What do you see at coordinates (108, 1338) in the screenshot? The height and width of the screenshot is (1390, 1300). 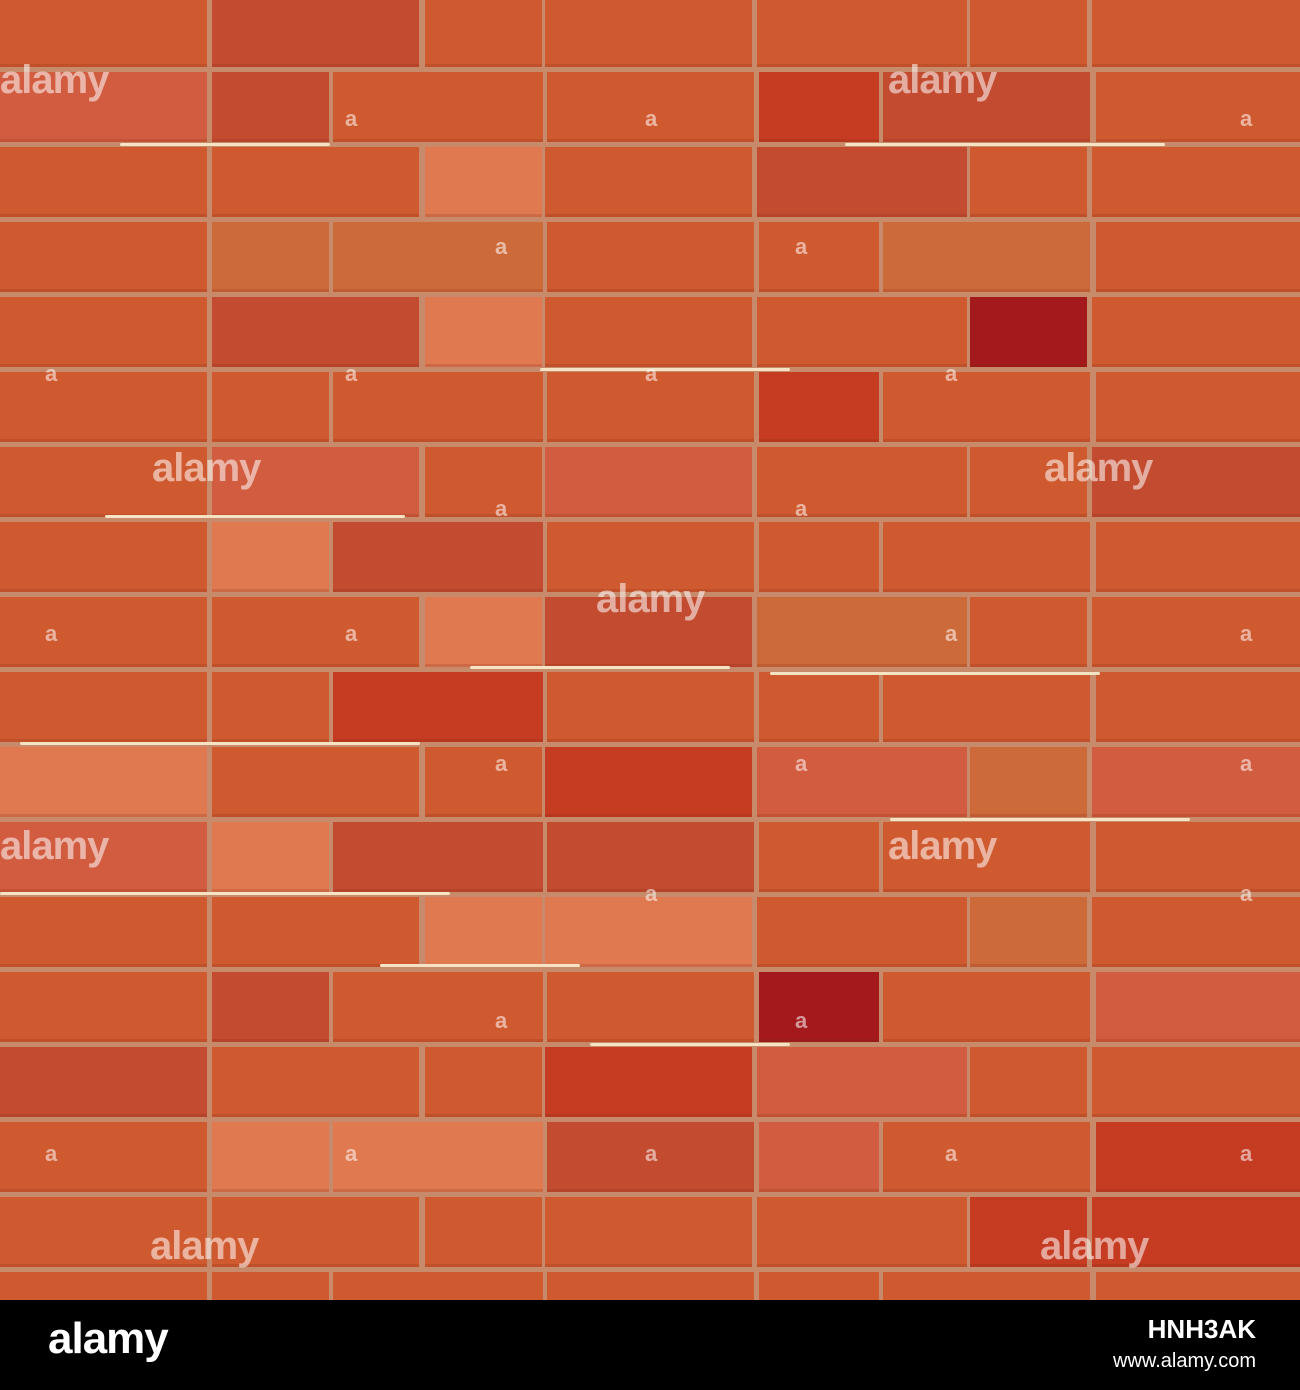 I see `alamy-logo: alamy` at bounding box center [108, 1338].